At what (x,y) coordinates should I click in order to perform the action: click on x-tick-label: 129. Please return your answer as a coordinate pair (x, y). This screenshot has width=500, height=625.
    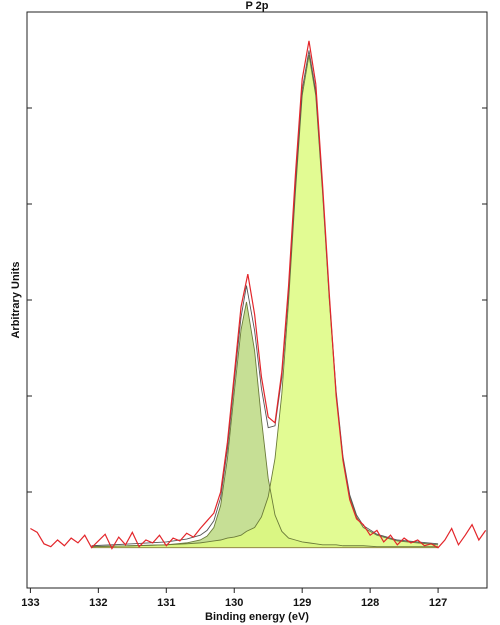
    Looking at the image, I should click on (302, 603).